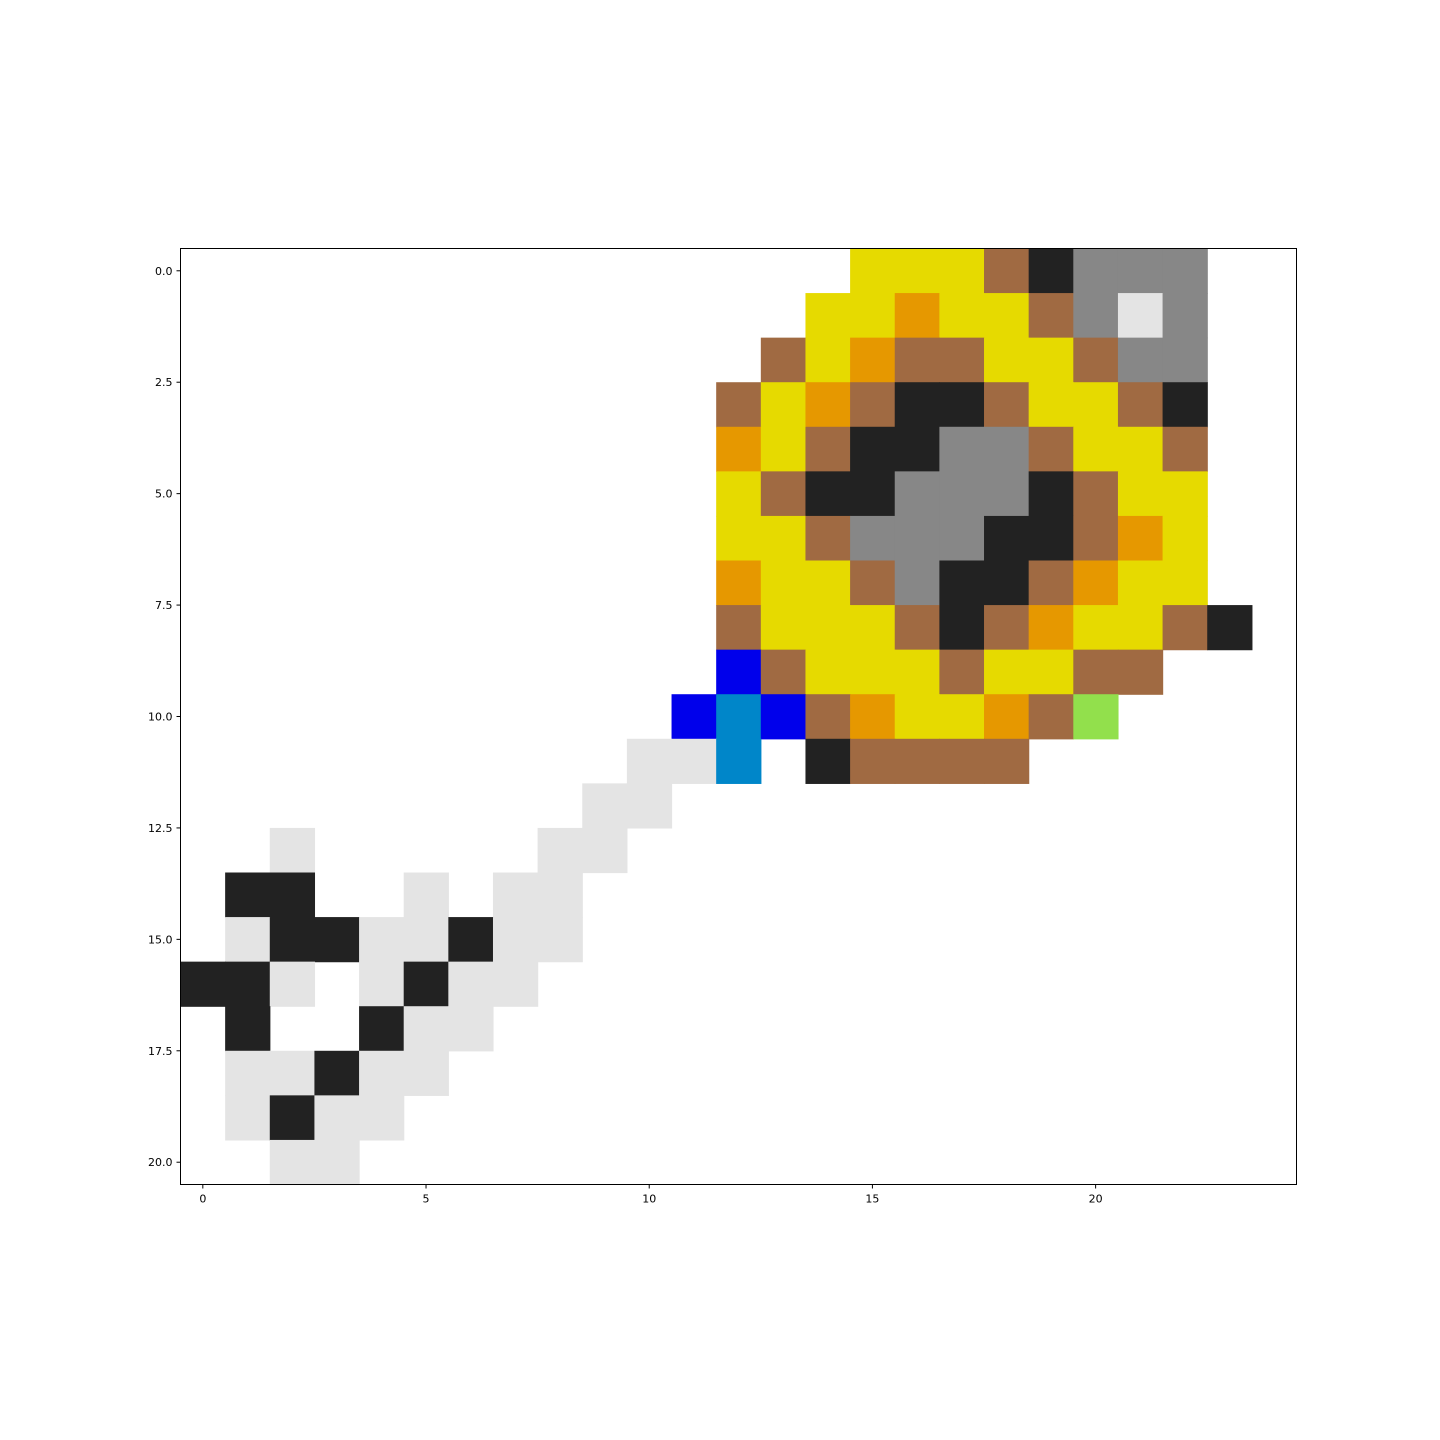  I want to click on y-tick-label: 17.5, so click(160, 1051).